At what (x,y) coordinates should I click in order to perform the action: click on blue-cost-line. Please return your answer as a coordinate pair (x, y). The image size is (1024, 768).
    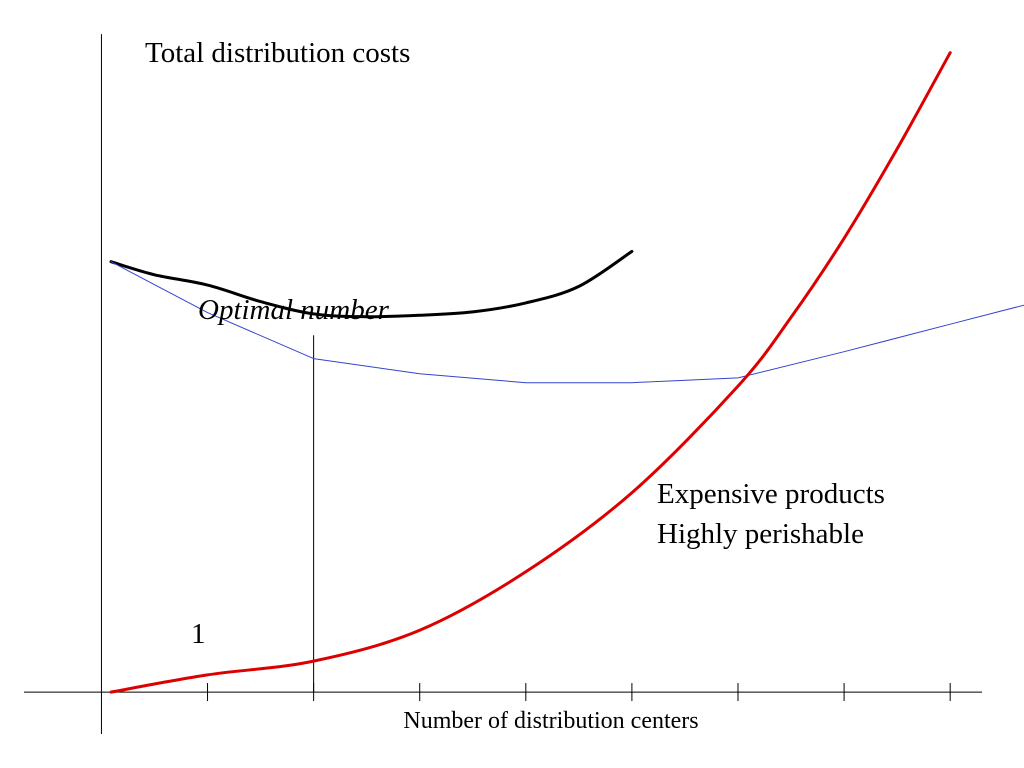
    Looking at the image, I should click on (567, 322).